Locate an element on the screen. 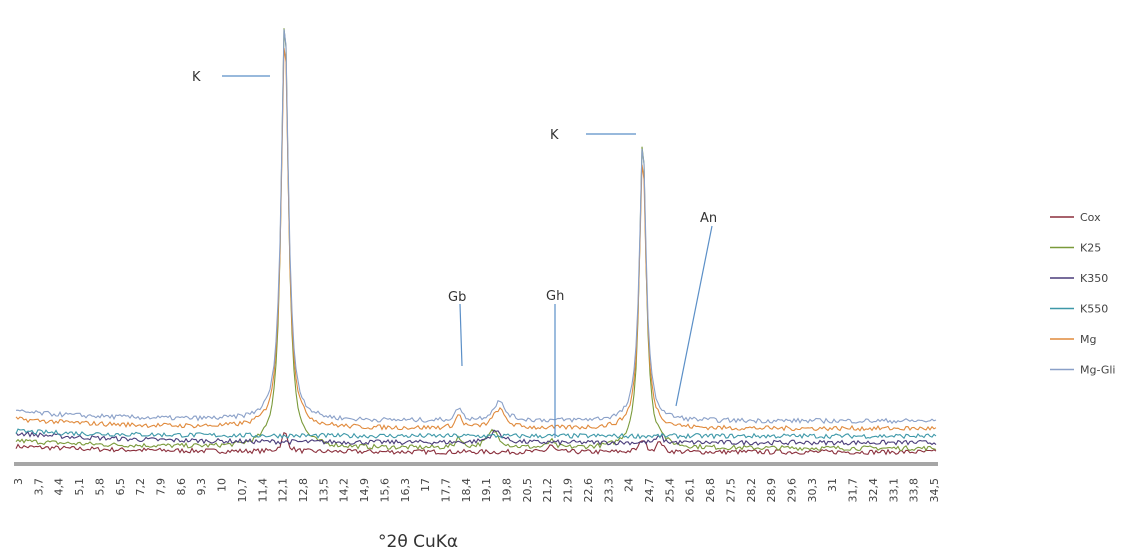 The image size is (1140, 558). x-tick-label: 16,3 is located at coordinates (405, 490).